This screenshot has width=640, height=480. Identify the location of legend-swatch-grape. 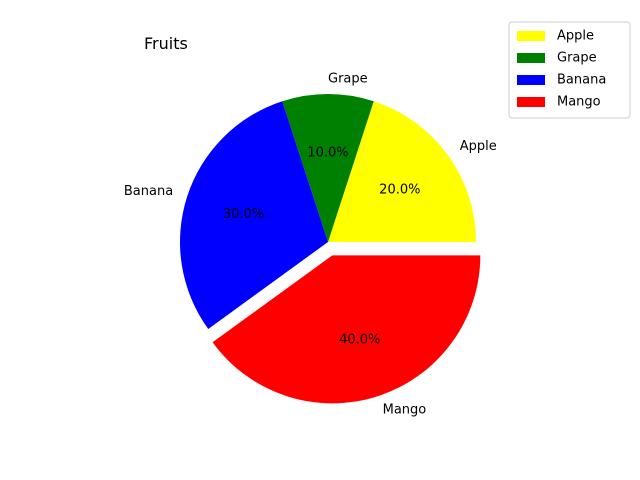
(531, 58).